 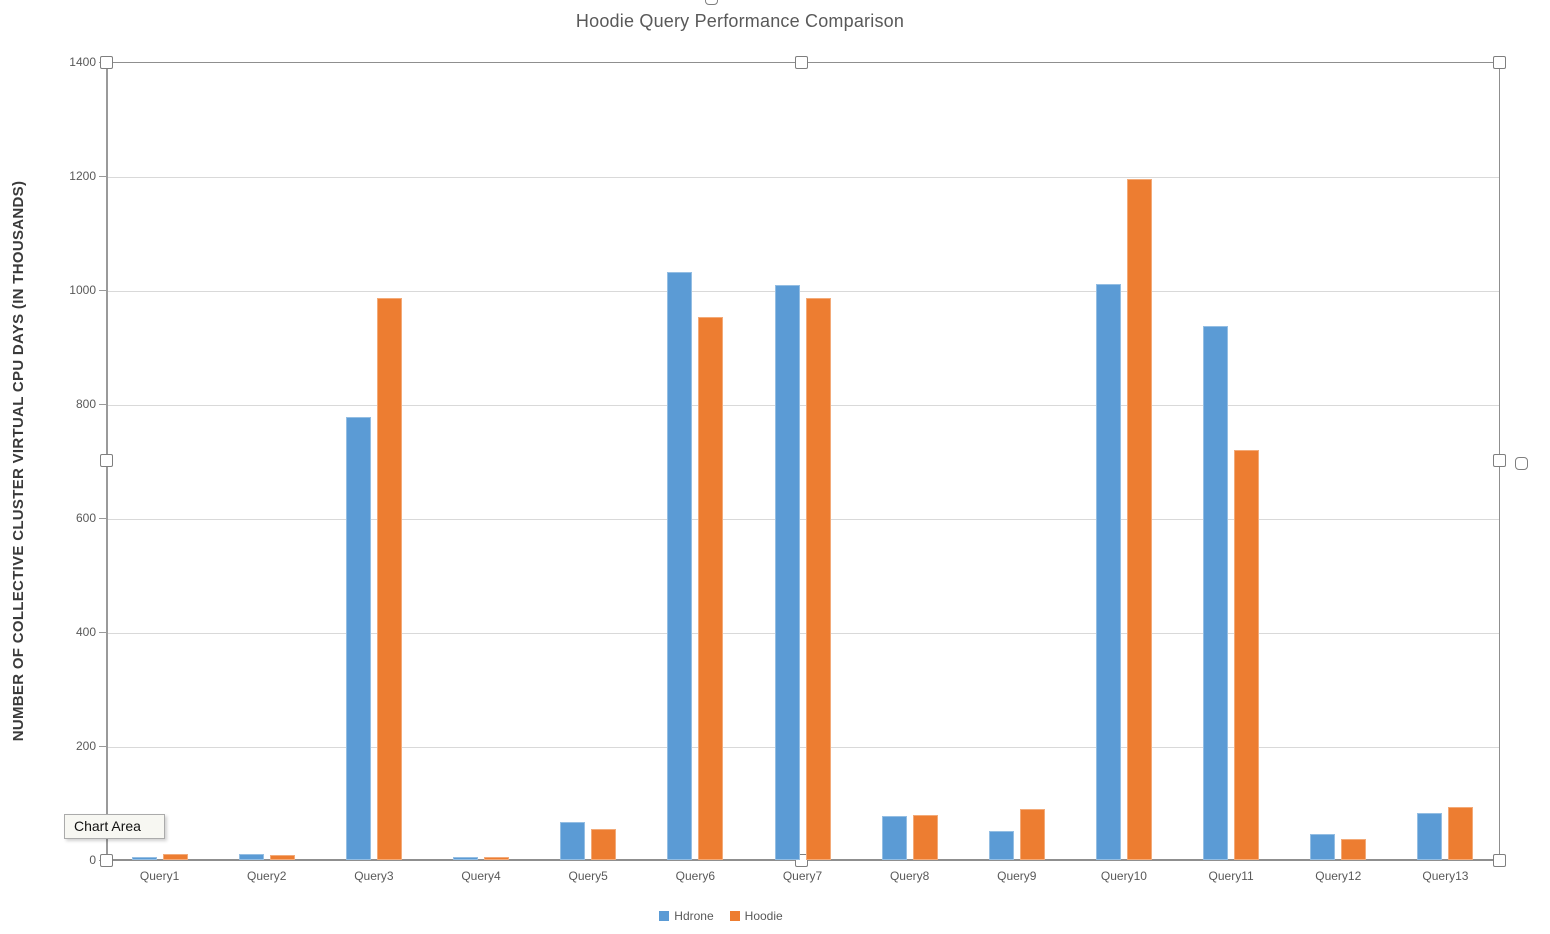 I want to click on x-axis-label: Query12, so click(x=1338, y=876).